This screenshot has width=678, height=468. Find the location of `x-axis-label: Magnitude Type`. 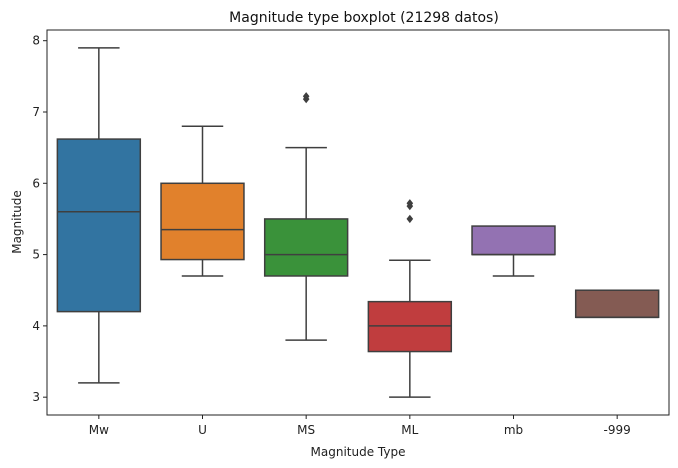

x-axis-label: Magnitude Type is located at coordinates (358, 452).